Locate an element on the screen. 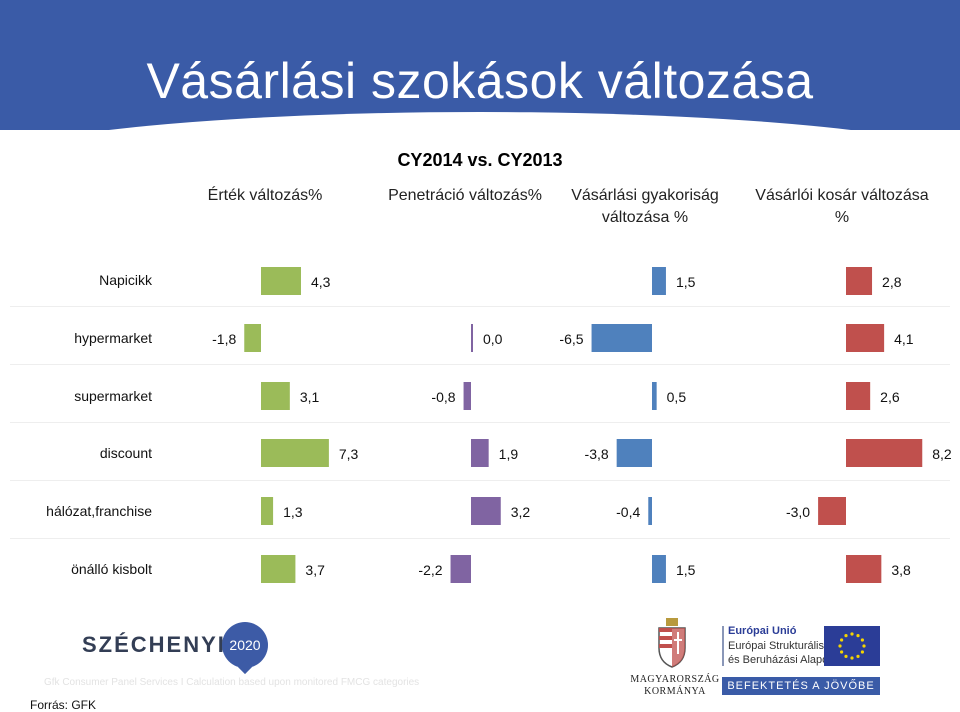  chart-subtitle: CY2014 vs. CY2013 is located at coordinates (480, 160).